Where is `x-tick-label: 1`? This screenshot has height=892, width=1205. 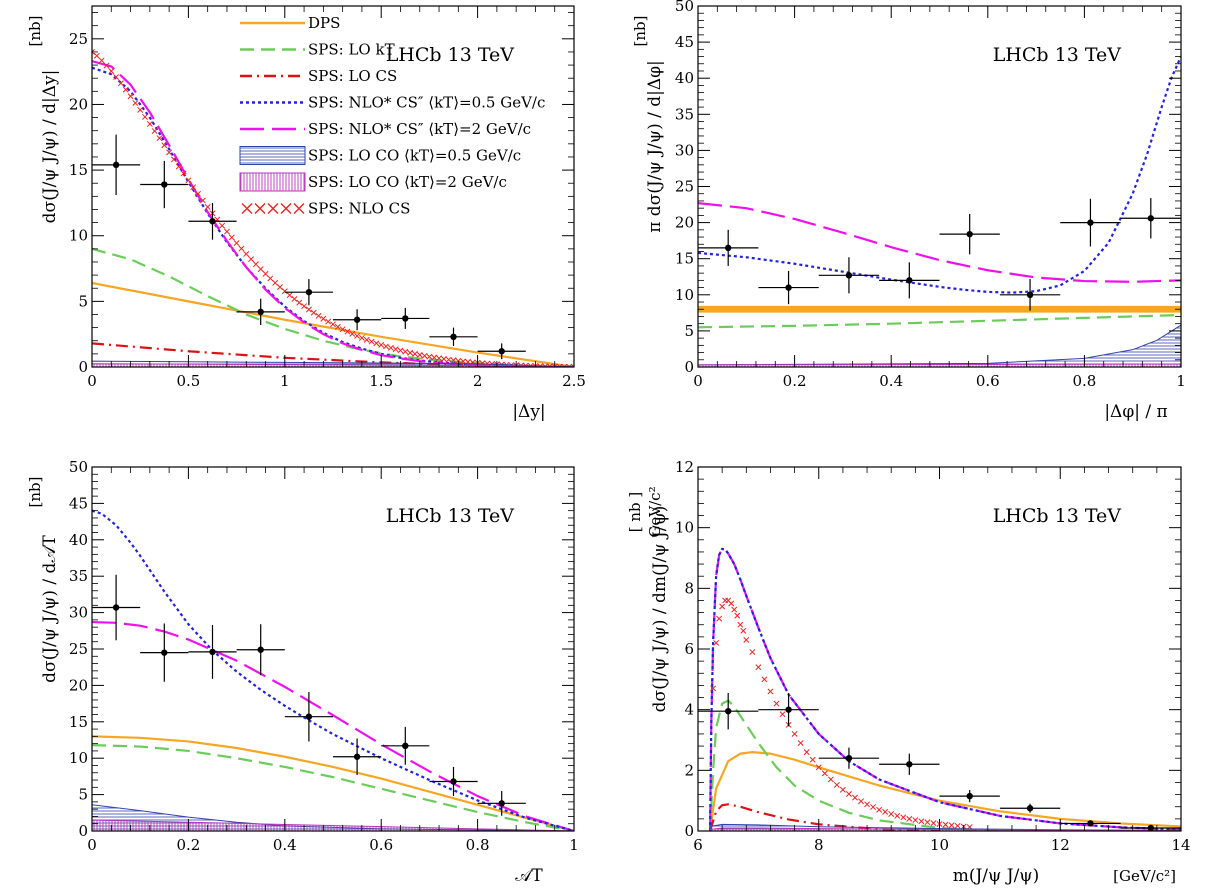
x-tick-label: 1 is located at coordinates (285, 381).